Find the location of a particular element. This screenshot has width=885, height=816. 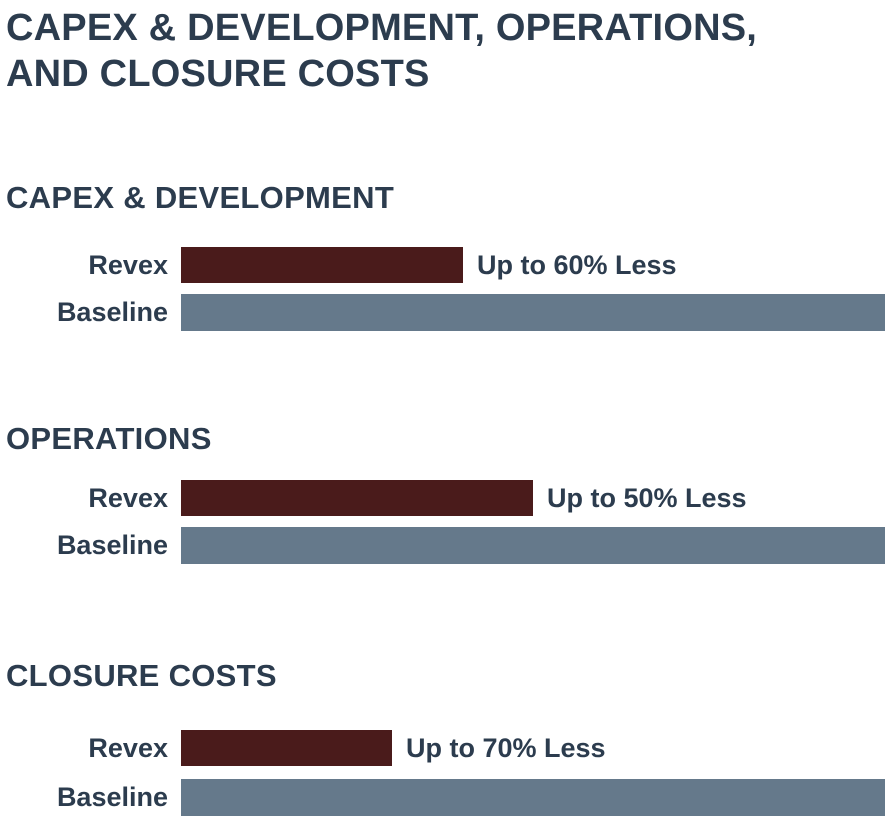

revex-bar-capex is located at coordinates (322, 265).